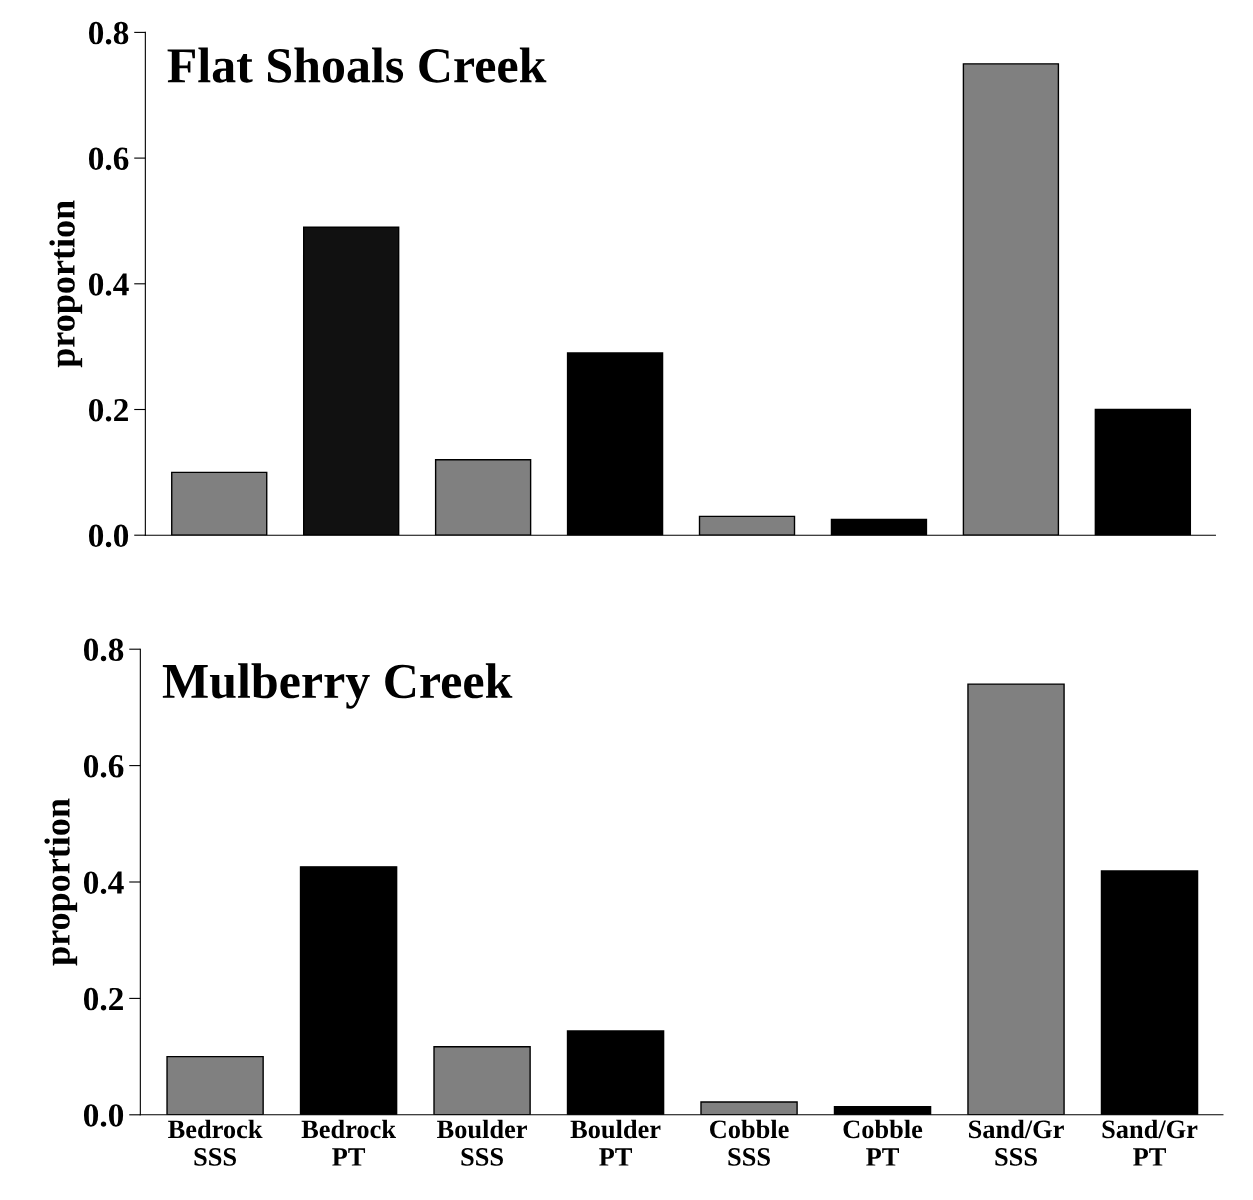  Describe the element at coordinates (883, 1142) in the screenshot. I see `x-tick-label: Cobble PT` at that location.